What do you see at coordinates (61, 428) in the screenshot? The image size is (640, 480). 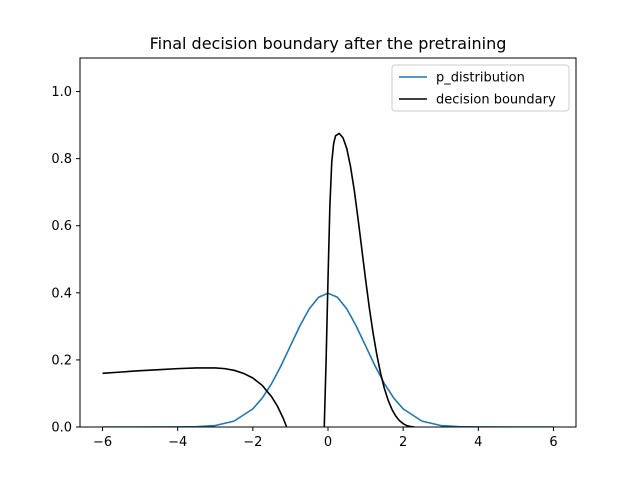 I see `y-tick-label: 0.0` at bounding box center [61, 428].